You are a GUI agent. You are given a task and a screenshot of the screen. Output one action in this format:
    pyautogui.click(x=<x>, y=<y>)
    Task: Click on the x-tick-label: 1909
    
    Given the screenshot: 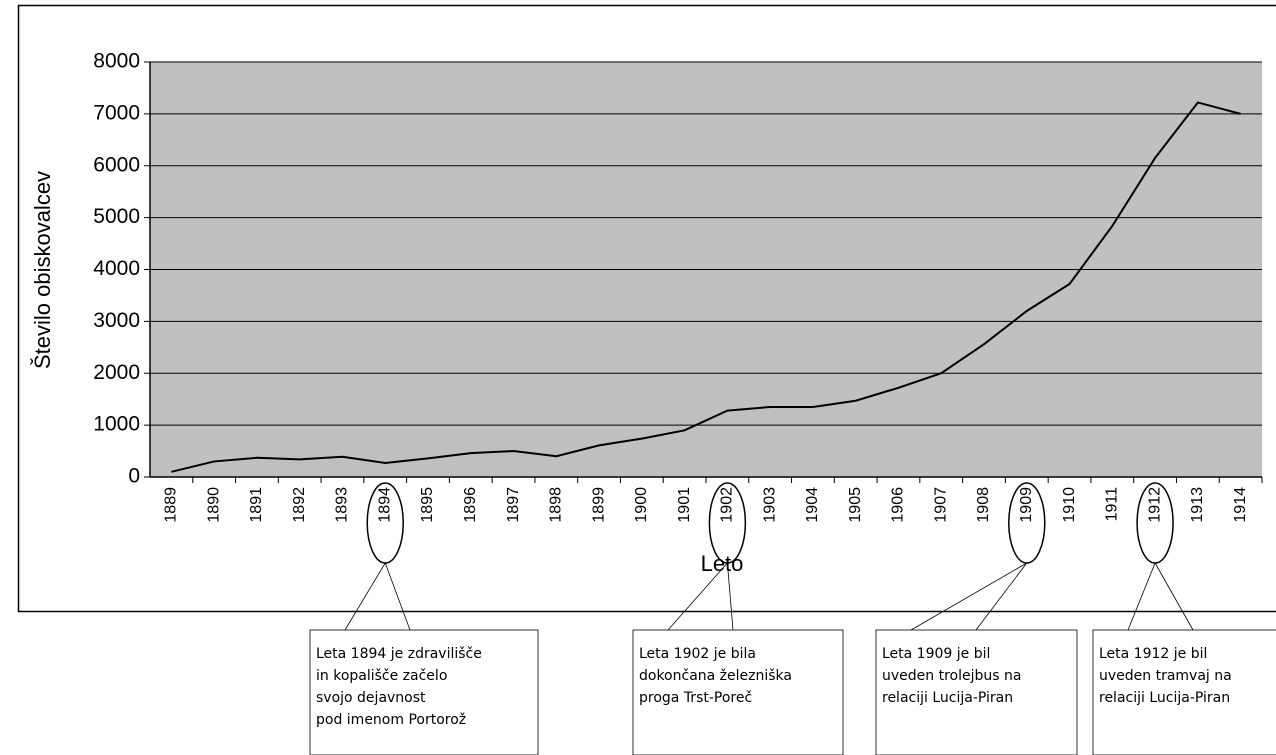 What is the action you would take?
    pyautogui.click(x=1026, y=505)
    